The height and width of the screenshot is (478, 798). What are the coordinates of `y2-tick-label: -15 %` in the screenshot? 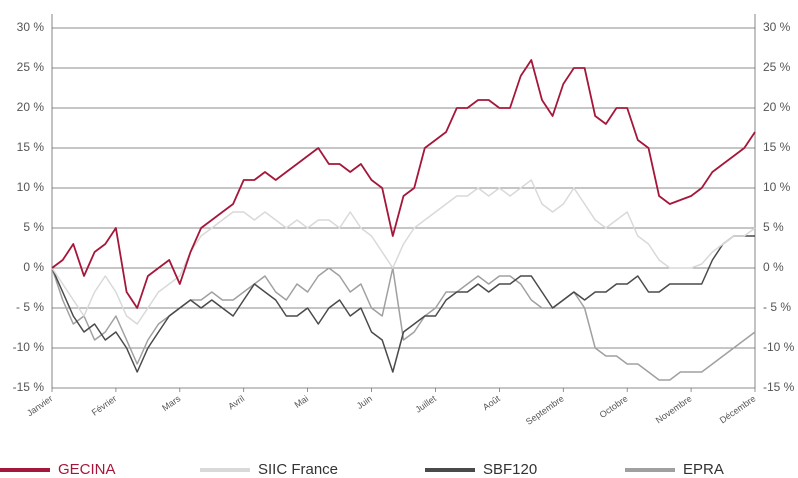 It's located at (779, 387).